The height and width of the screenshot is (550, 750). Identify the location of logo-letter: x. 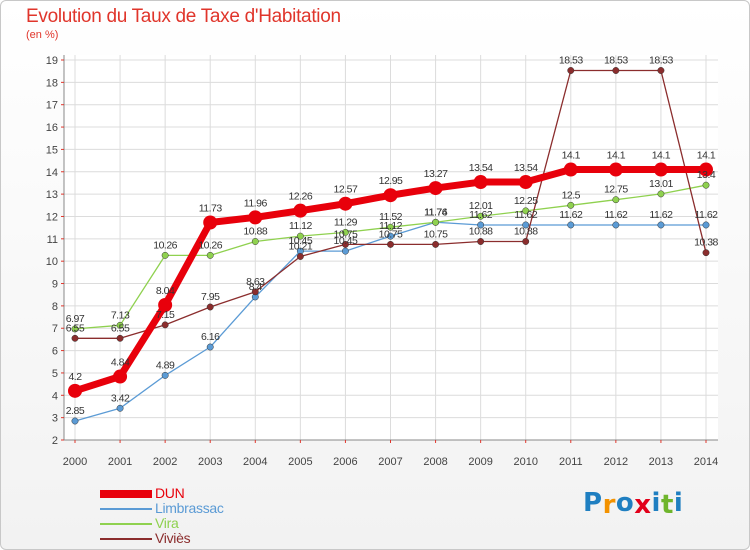
(643, 505).